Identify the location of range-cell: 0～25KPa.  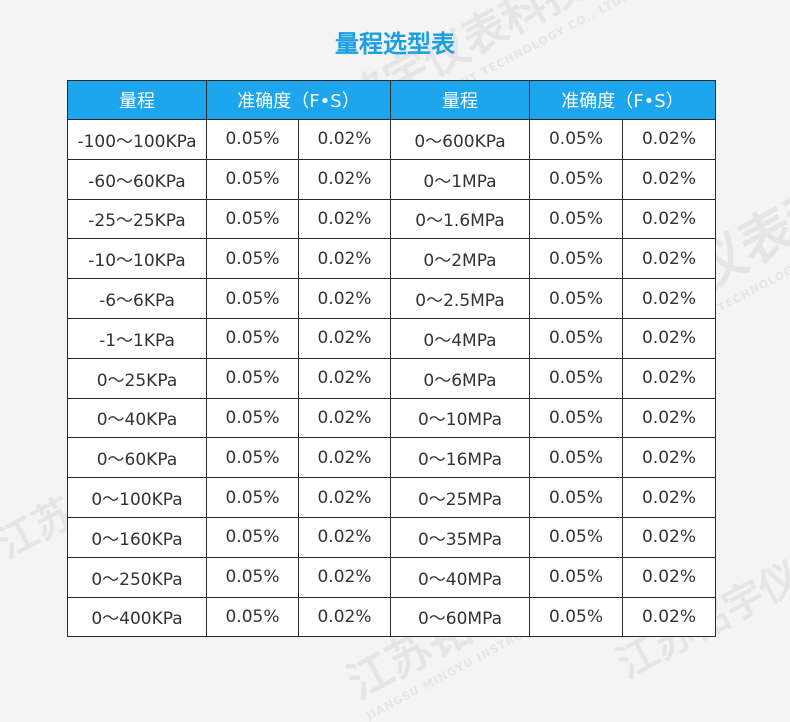
(137, 378).